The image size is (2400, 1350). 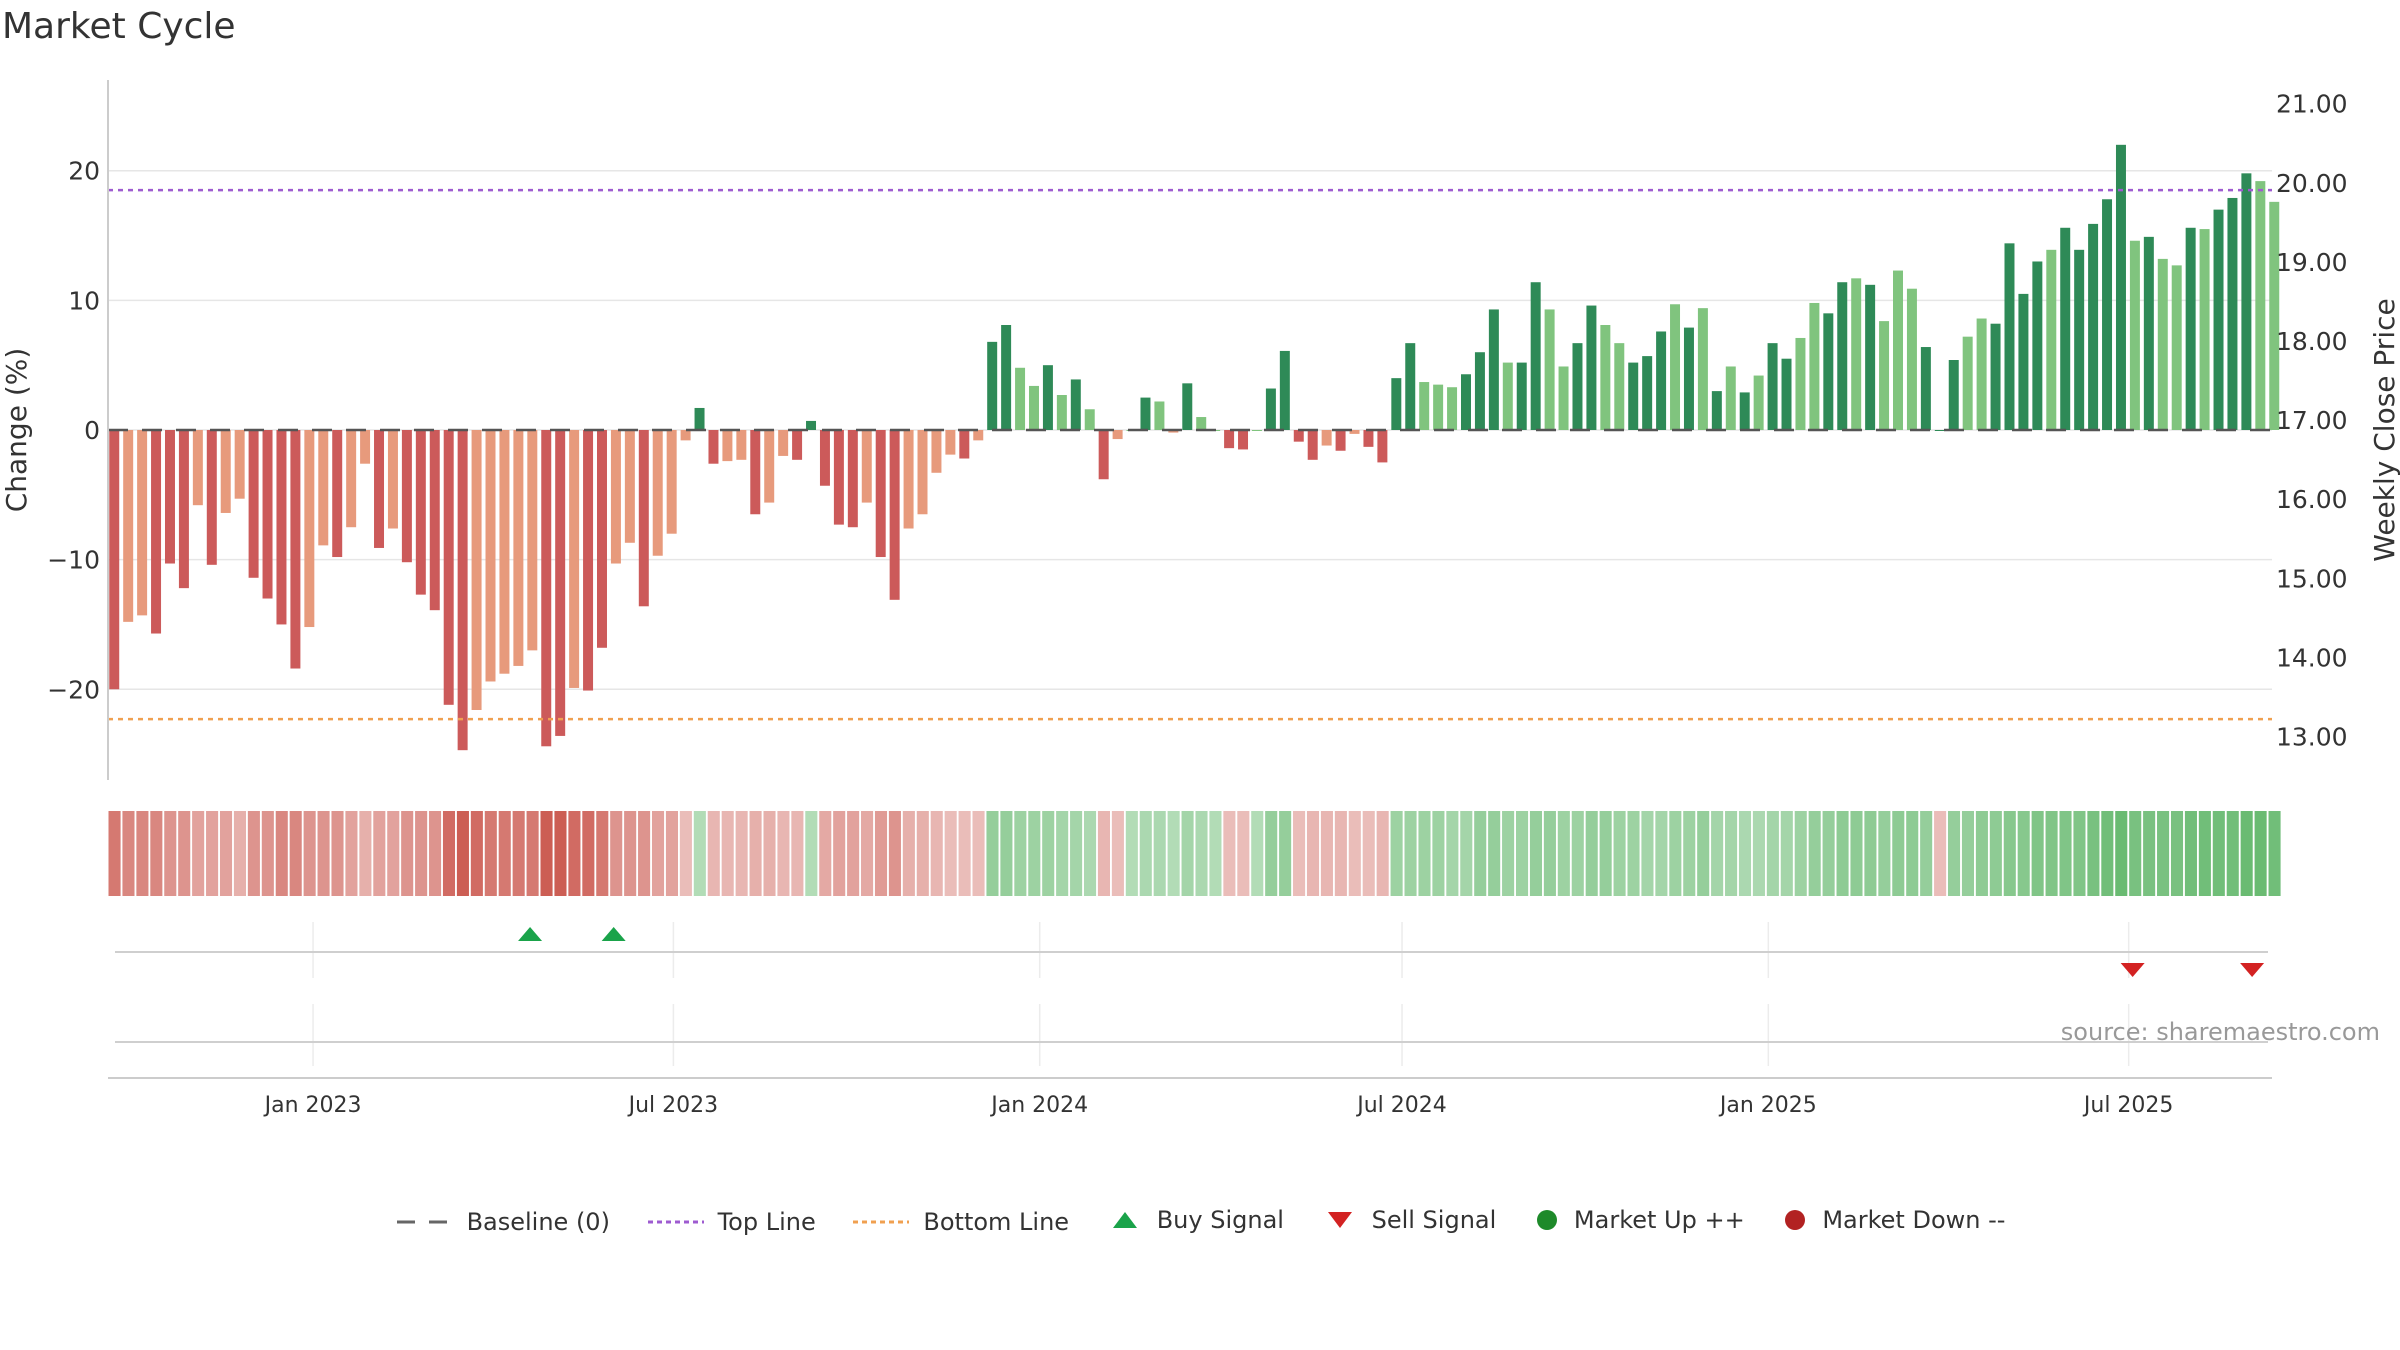 What do you see at coordinates (84, 300) in the screenshot?
I see `y-tick-label: 10` at bounding box center [84, 300].